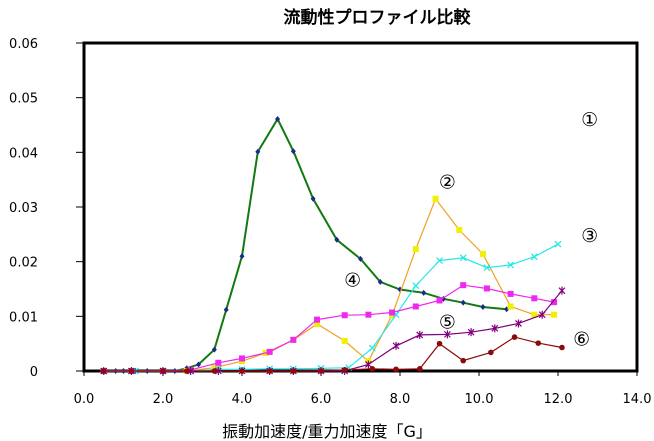 The width and height of the screenshot is (654, 441). Describe the element at coordinates (581, 339) in the screenshot. I see `series-6-label: ⑥` at that location.